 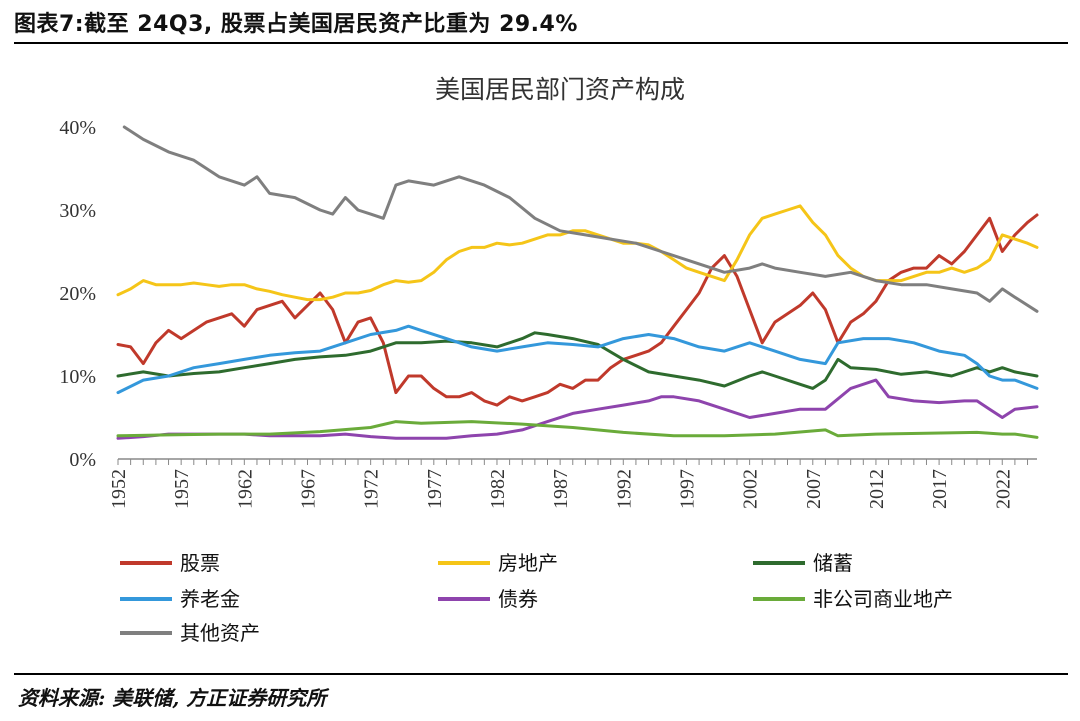 What do you see at coordinates (877, 489) in the screenshot?
I see `x-tick-label: 2012` at bounding box center [877, 489].